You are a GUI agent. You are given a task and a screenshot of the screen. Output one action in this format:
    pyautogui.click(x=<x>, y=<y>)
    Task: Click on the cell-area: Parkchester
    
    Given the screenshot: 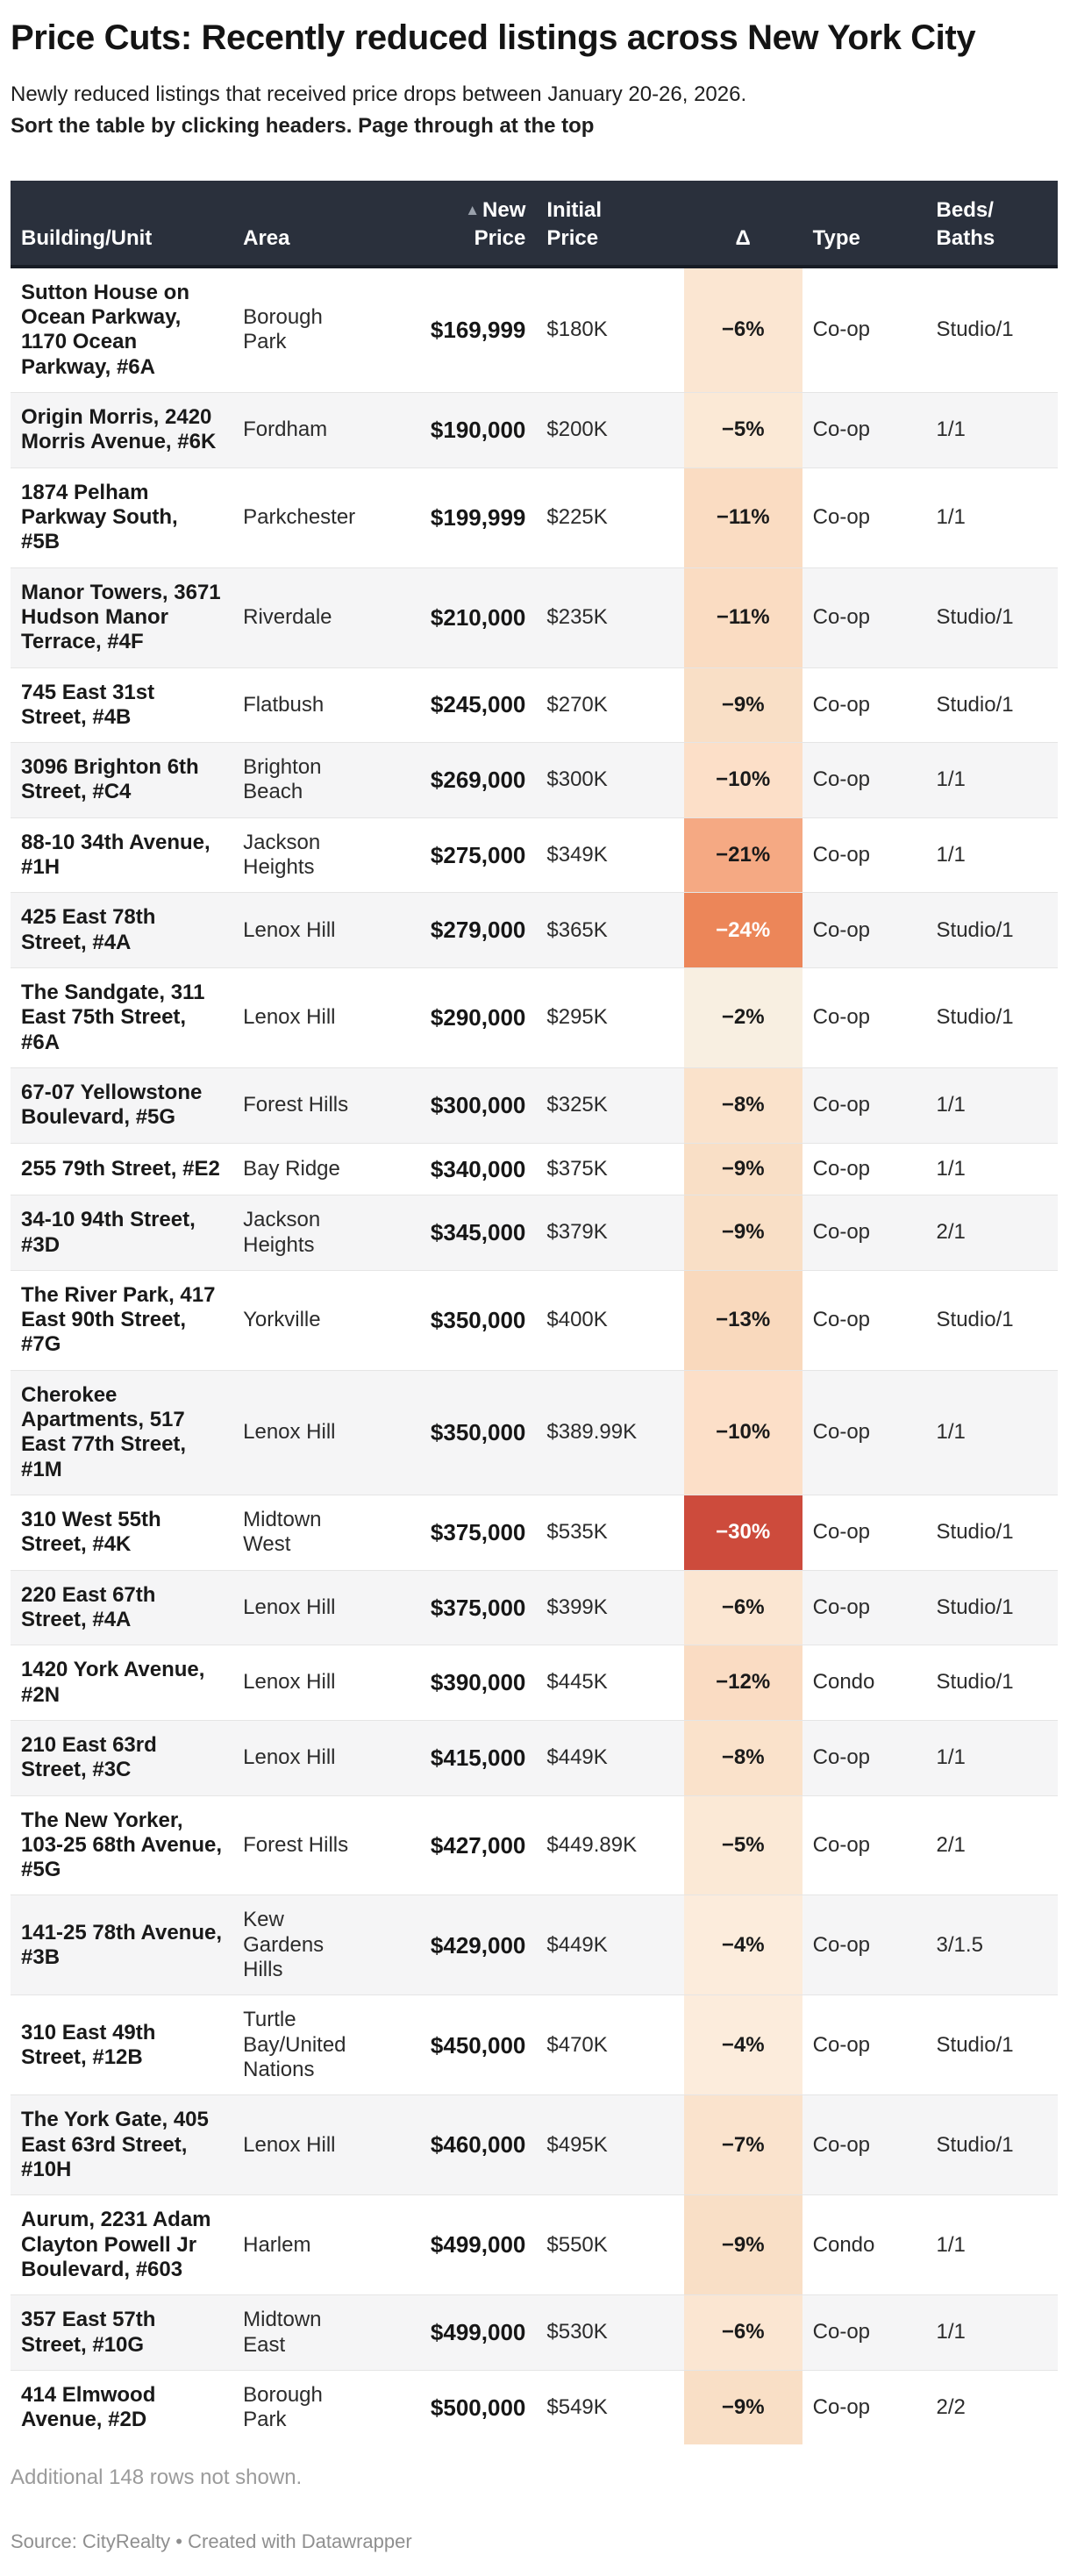 What is the action you would take?
    pyautogui.click(x=299, y=517)
    